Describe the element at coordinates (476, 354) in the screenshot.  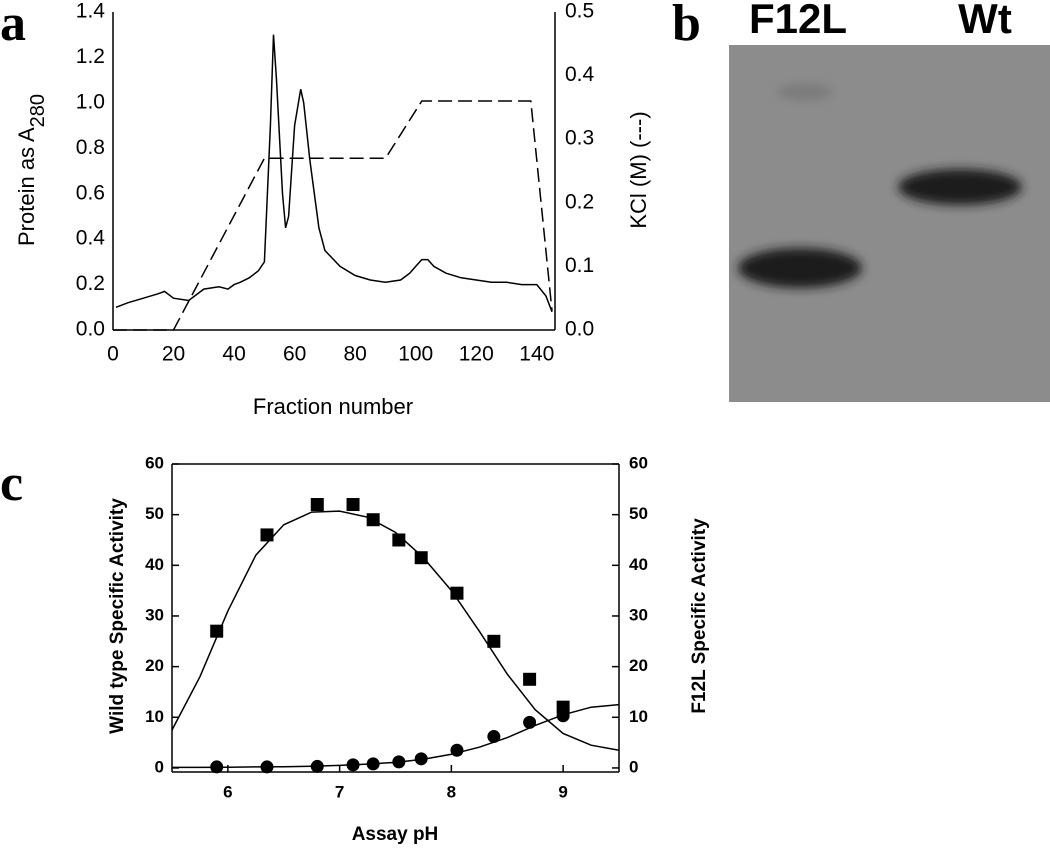
I see `x-tick-label: 120` at that location.